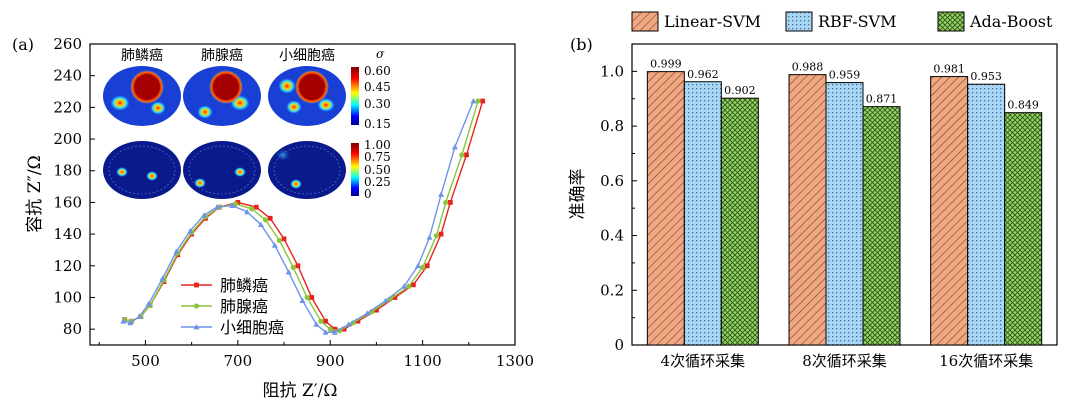 The height and width of the screenshot is (403, 1065). What do you see at coordinates (67, 266) in the screenshot?
I see `y-tick-label: 120` at bounding box center [67, 266].